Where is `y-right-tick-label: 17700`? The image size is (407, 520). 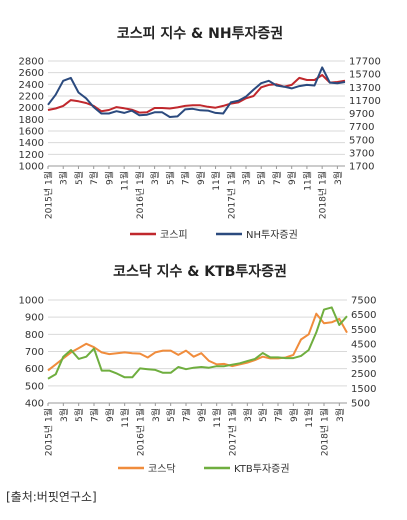 y-right-tick-label: 17700 is located at coordinates (365, 62).